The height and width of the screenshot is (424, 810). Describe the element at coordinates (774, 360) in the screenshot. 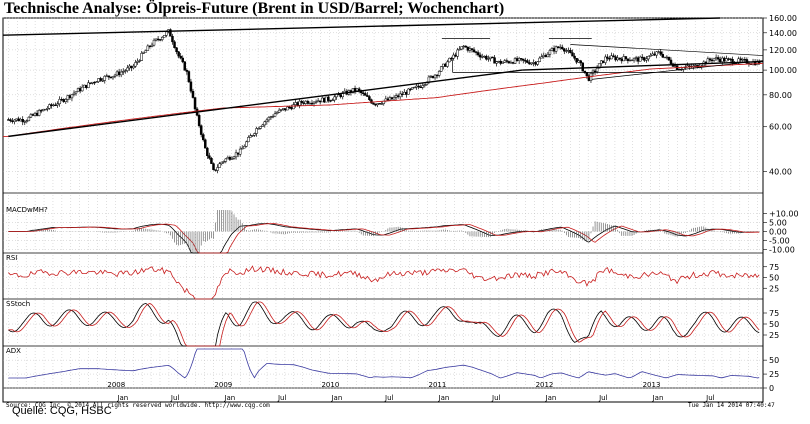

I see `panel-tick-label: 50` at that location.